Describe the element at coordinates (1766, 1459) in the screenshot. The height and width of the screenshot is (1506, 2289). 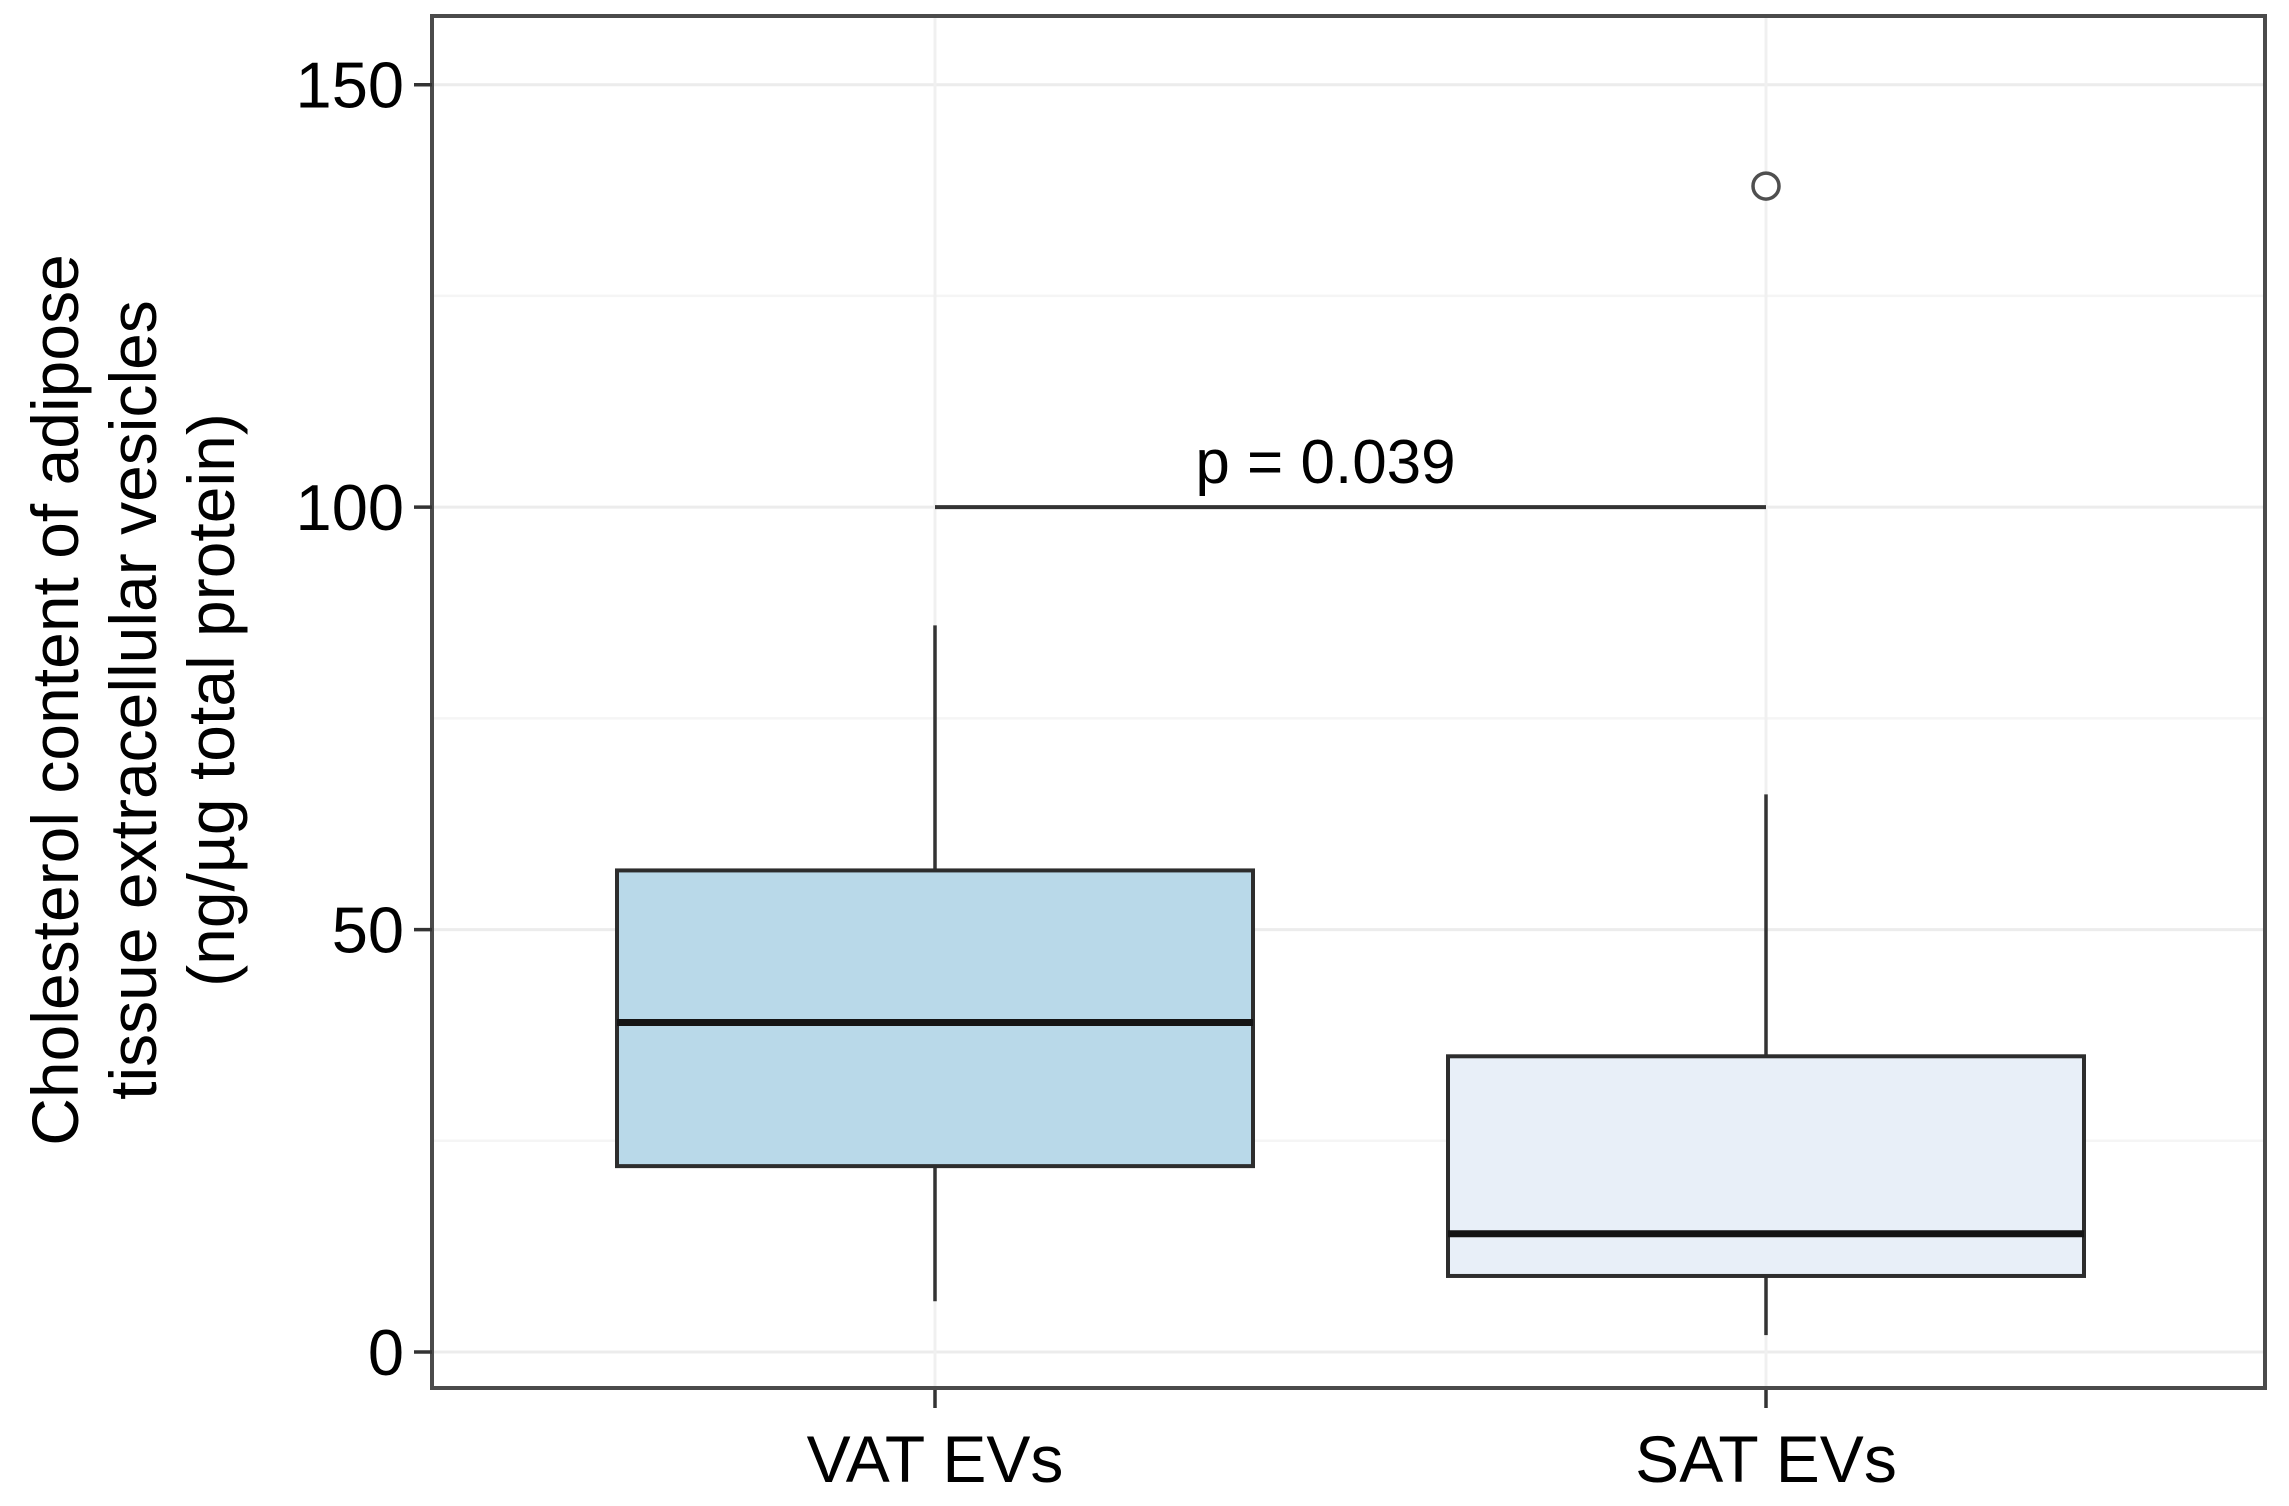
I see `x-axis-category-label: SAT EVs` at that location.